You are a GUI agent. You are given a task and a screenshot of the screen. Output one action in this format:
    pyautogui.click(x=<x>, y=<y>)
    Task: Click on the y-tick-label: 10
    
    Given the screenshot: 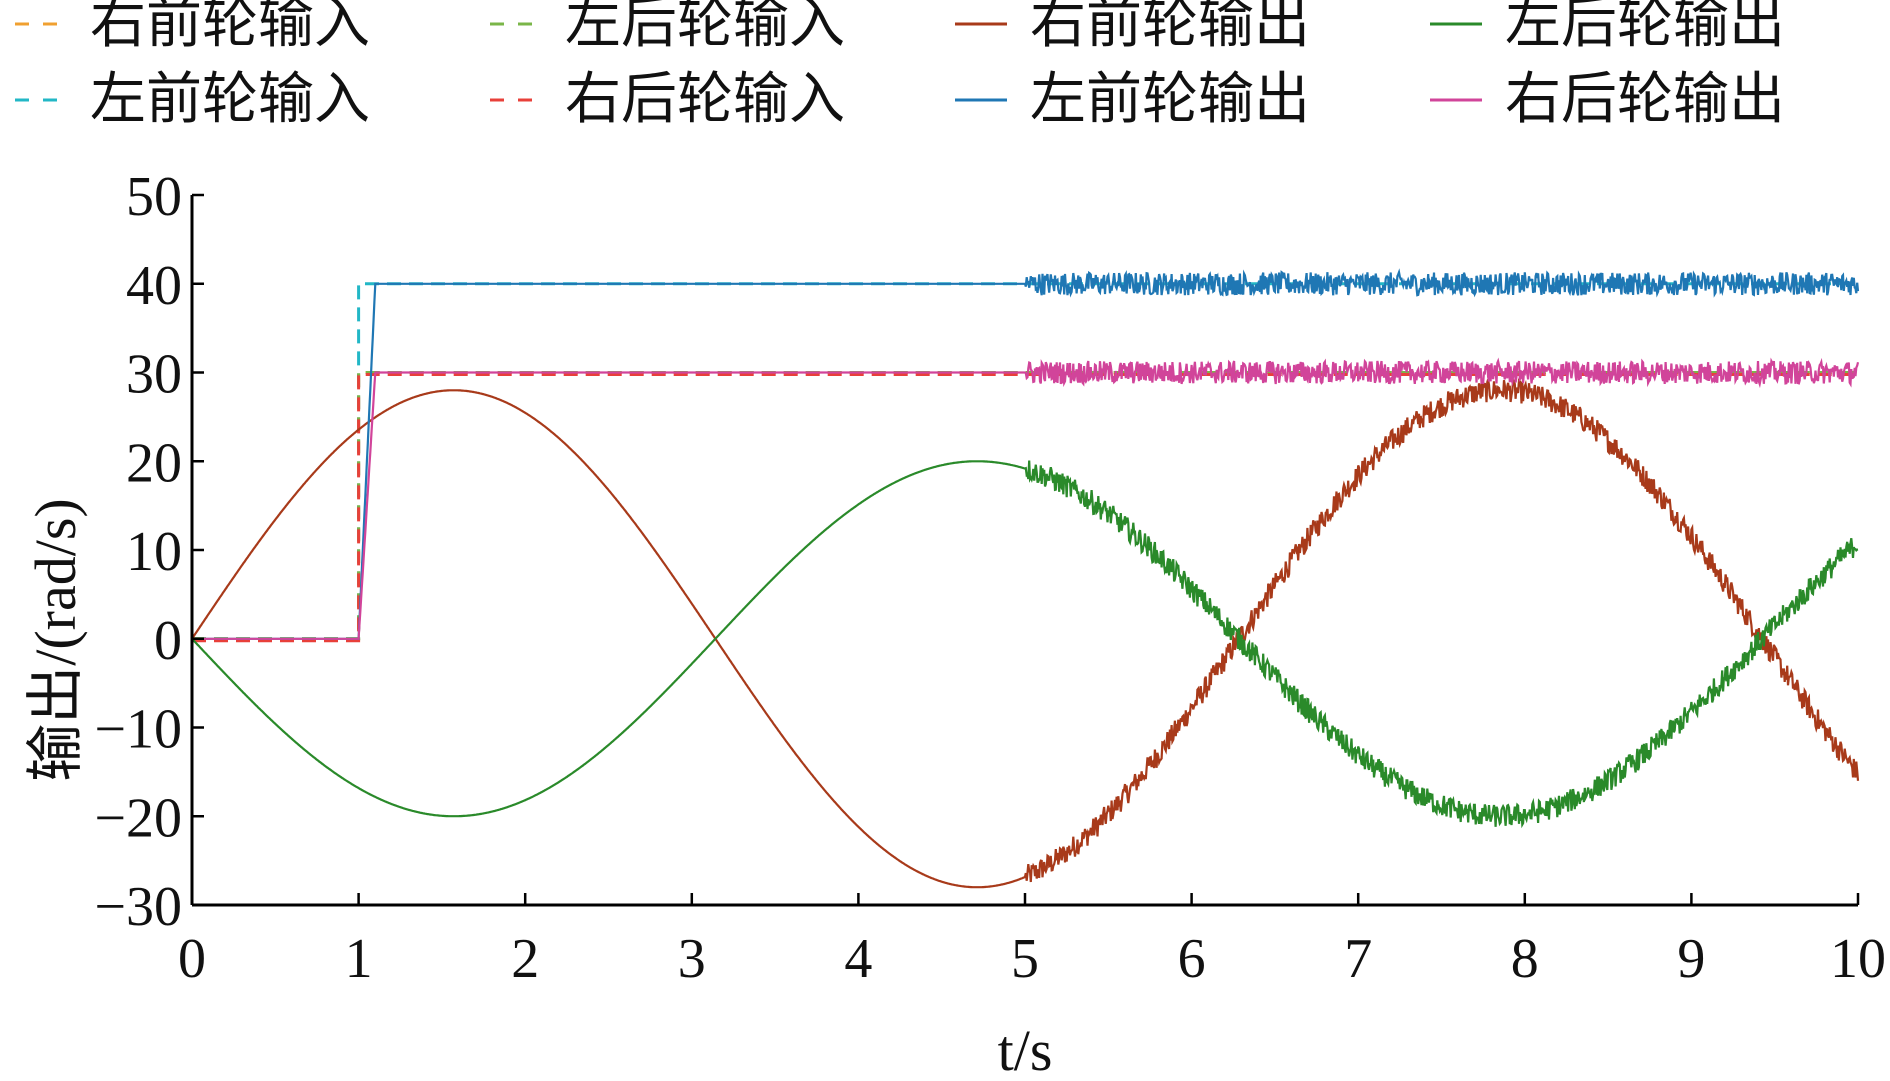 What is the action you would take?
    pyautogui.click(x=154, y=552)
    